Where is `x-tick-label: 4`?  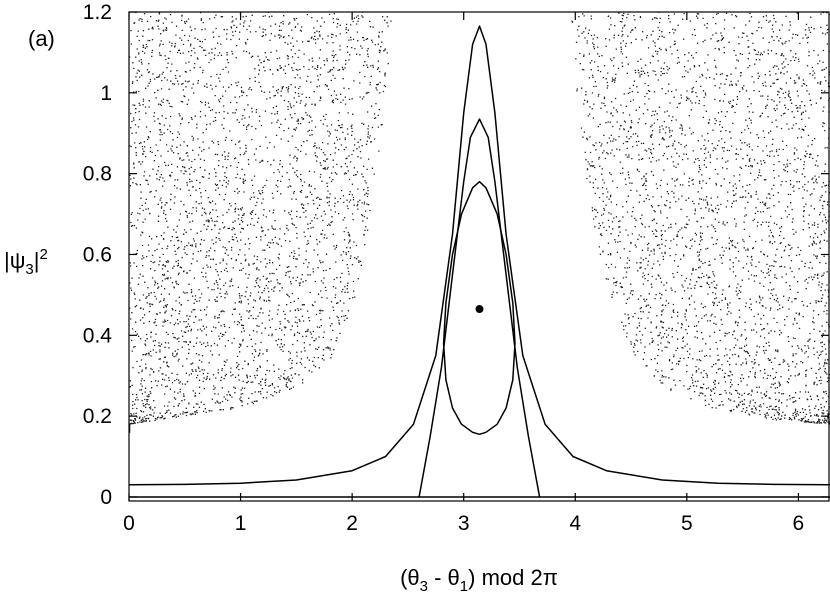
x-tick-label: 4 is located at coordinates (575, 523).